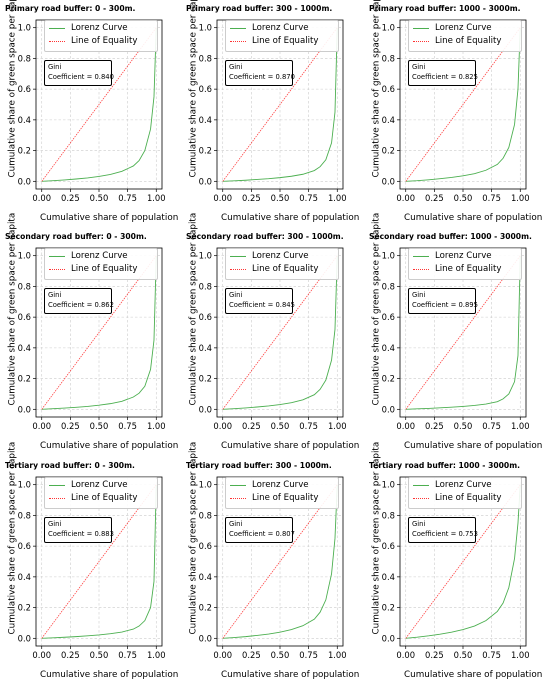 The height and width of the screenshot is (689, 550). I want to click on chart-title: Tertiary road buffer: 0 - 300m., so click(70, 465).